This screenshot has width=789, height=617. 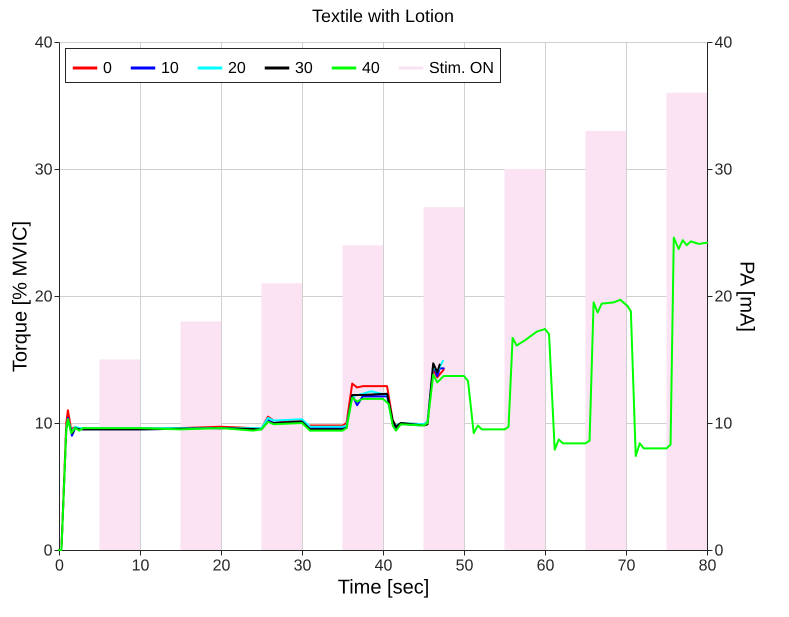 I want to click on y-tick-label: 20, so click(x=43, y=297).